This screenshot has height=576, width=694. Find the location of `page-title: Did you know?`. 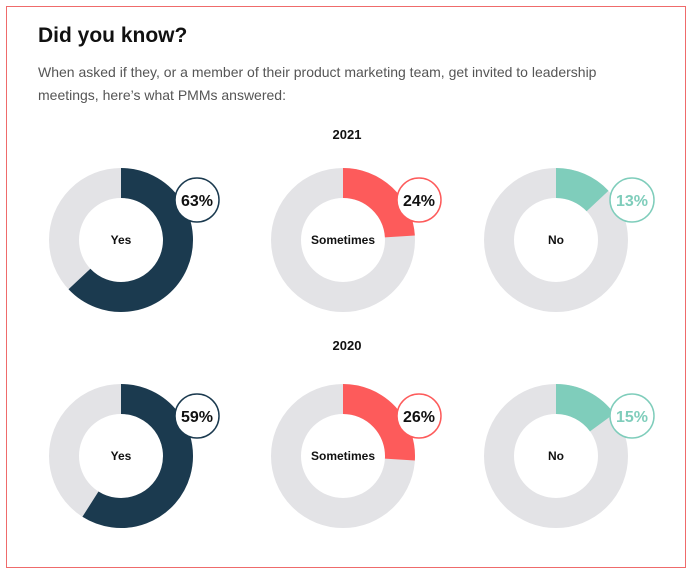

page-title: Did you know? is located at coordinates (113, 35).